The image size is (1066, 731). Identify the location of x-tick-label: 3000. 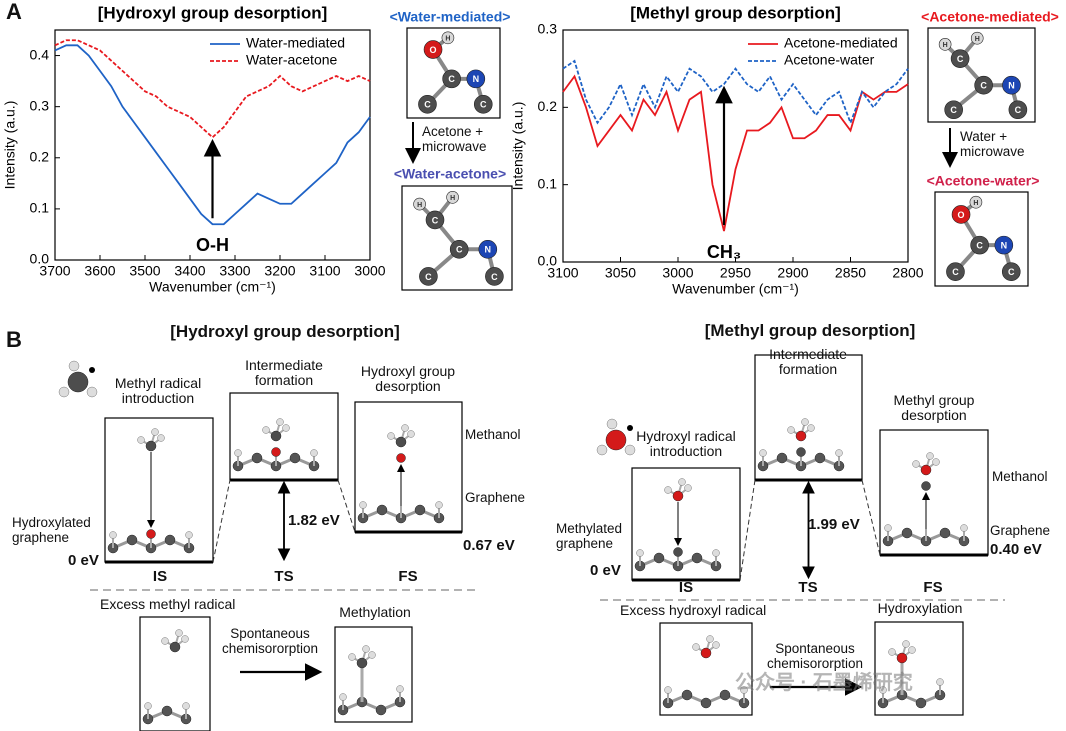
(369, 271).